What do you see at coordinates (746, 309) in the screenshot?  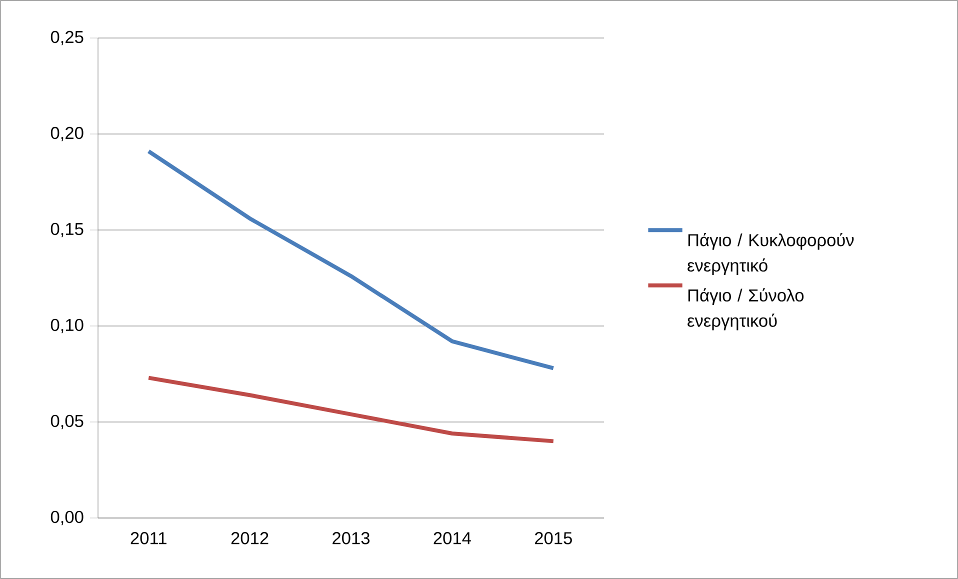 I see `text: Πάγιο / Σύνολο ενεργητικού` at bounding box center [746, 309].